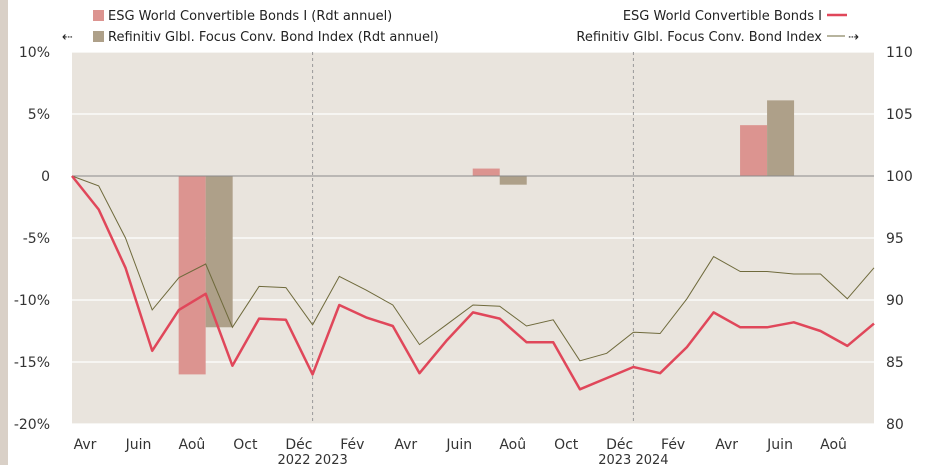 Image resolution: width=925 pixels, height=465 pixels. What do you see at coordinates (219, 252) in the screenshot?
I see `bar-index-2022` at bounding box center [219, 252].